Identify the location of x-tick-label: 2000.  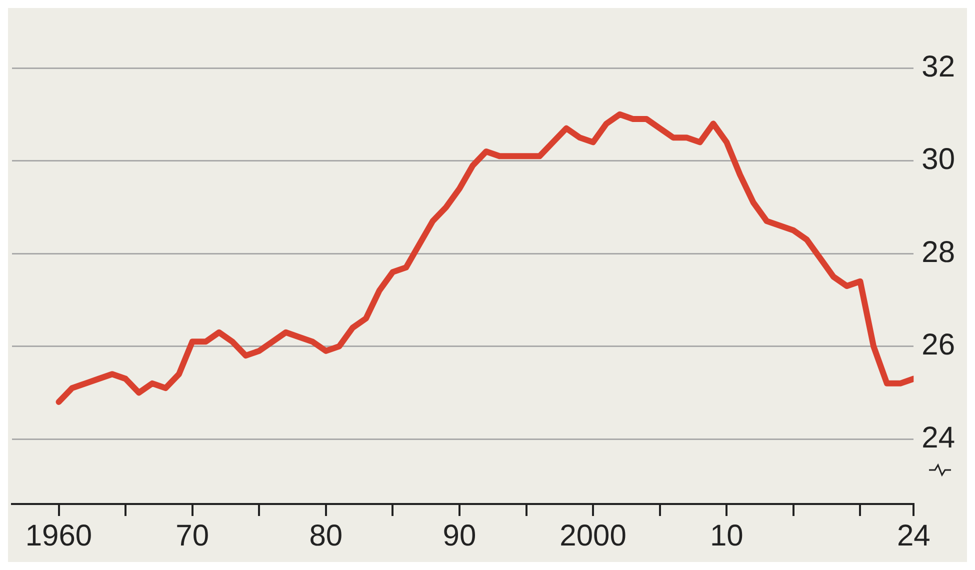
(593, 535).